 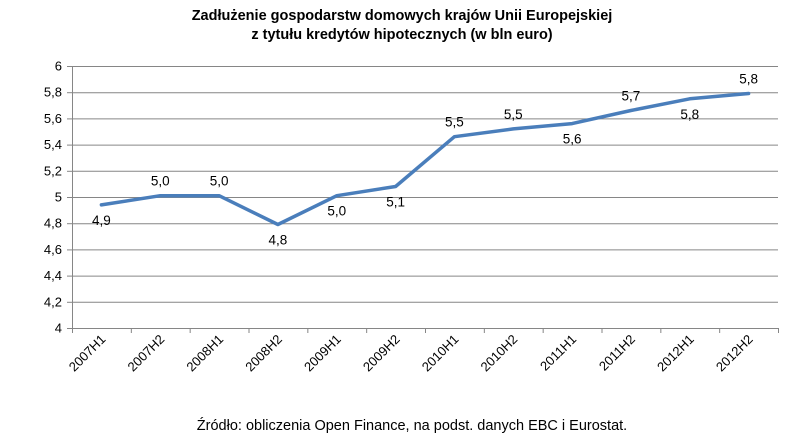 I want to click on y-tick-label: 6, so click(x=58, y=66).